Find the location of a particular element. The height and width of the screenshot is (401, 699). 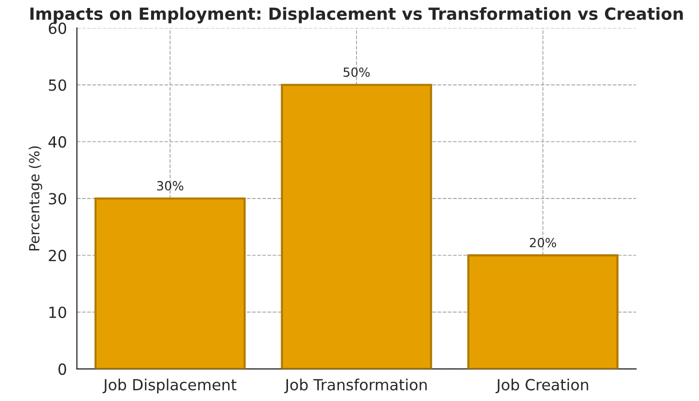

data-label: 50% is located at coordinates (357, 72).